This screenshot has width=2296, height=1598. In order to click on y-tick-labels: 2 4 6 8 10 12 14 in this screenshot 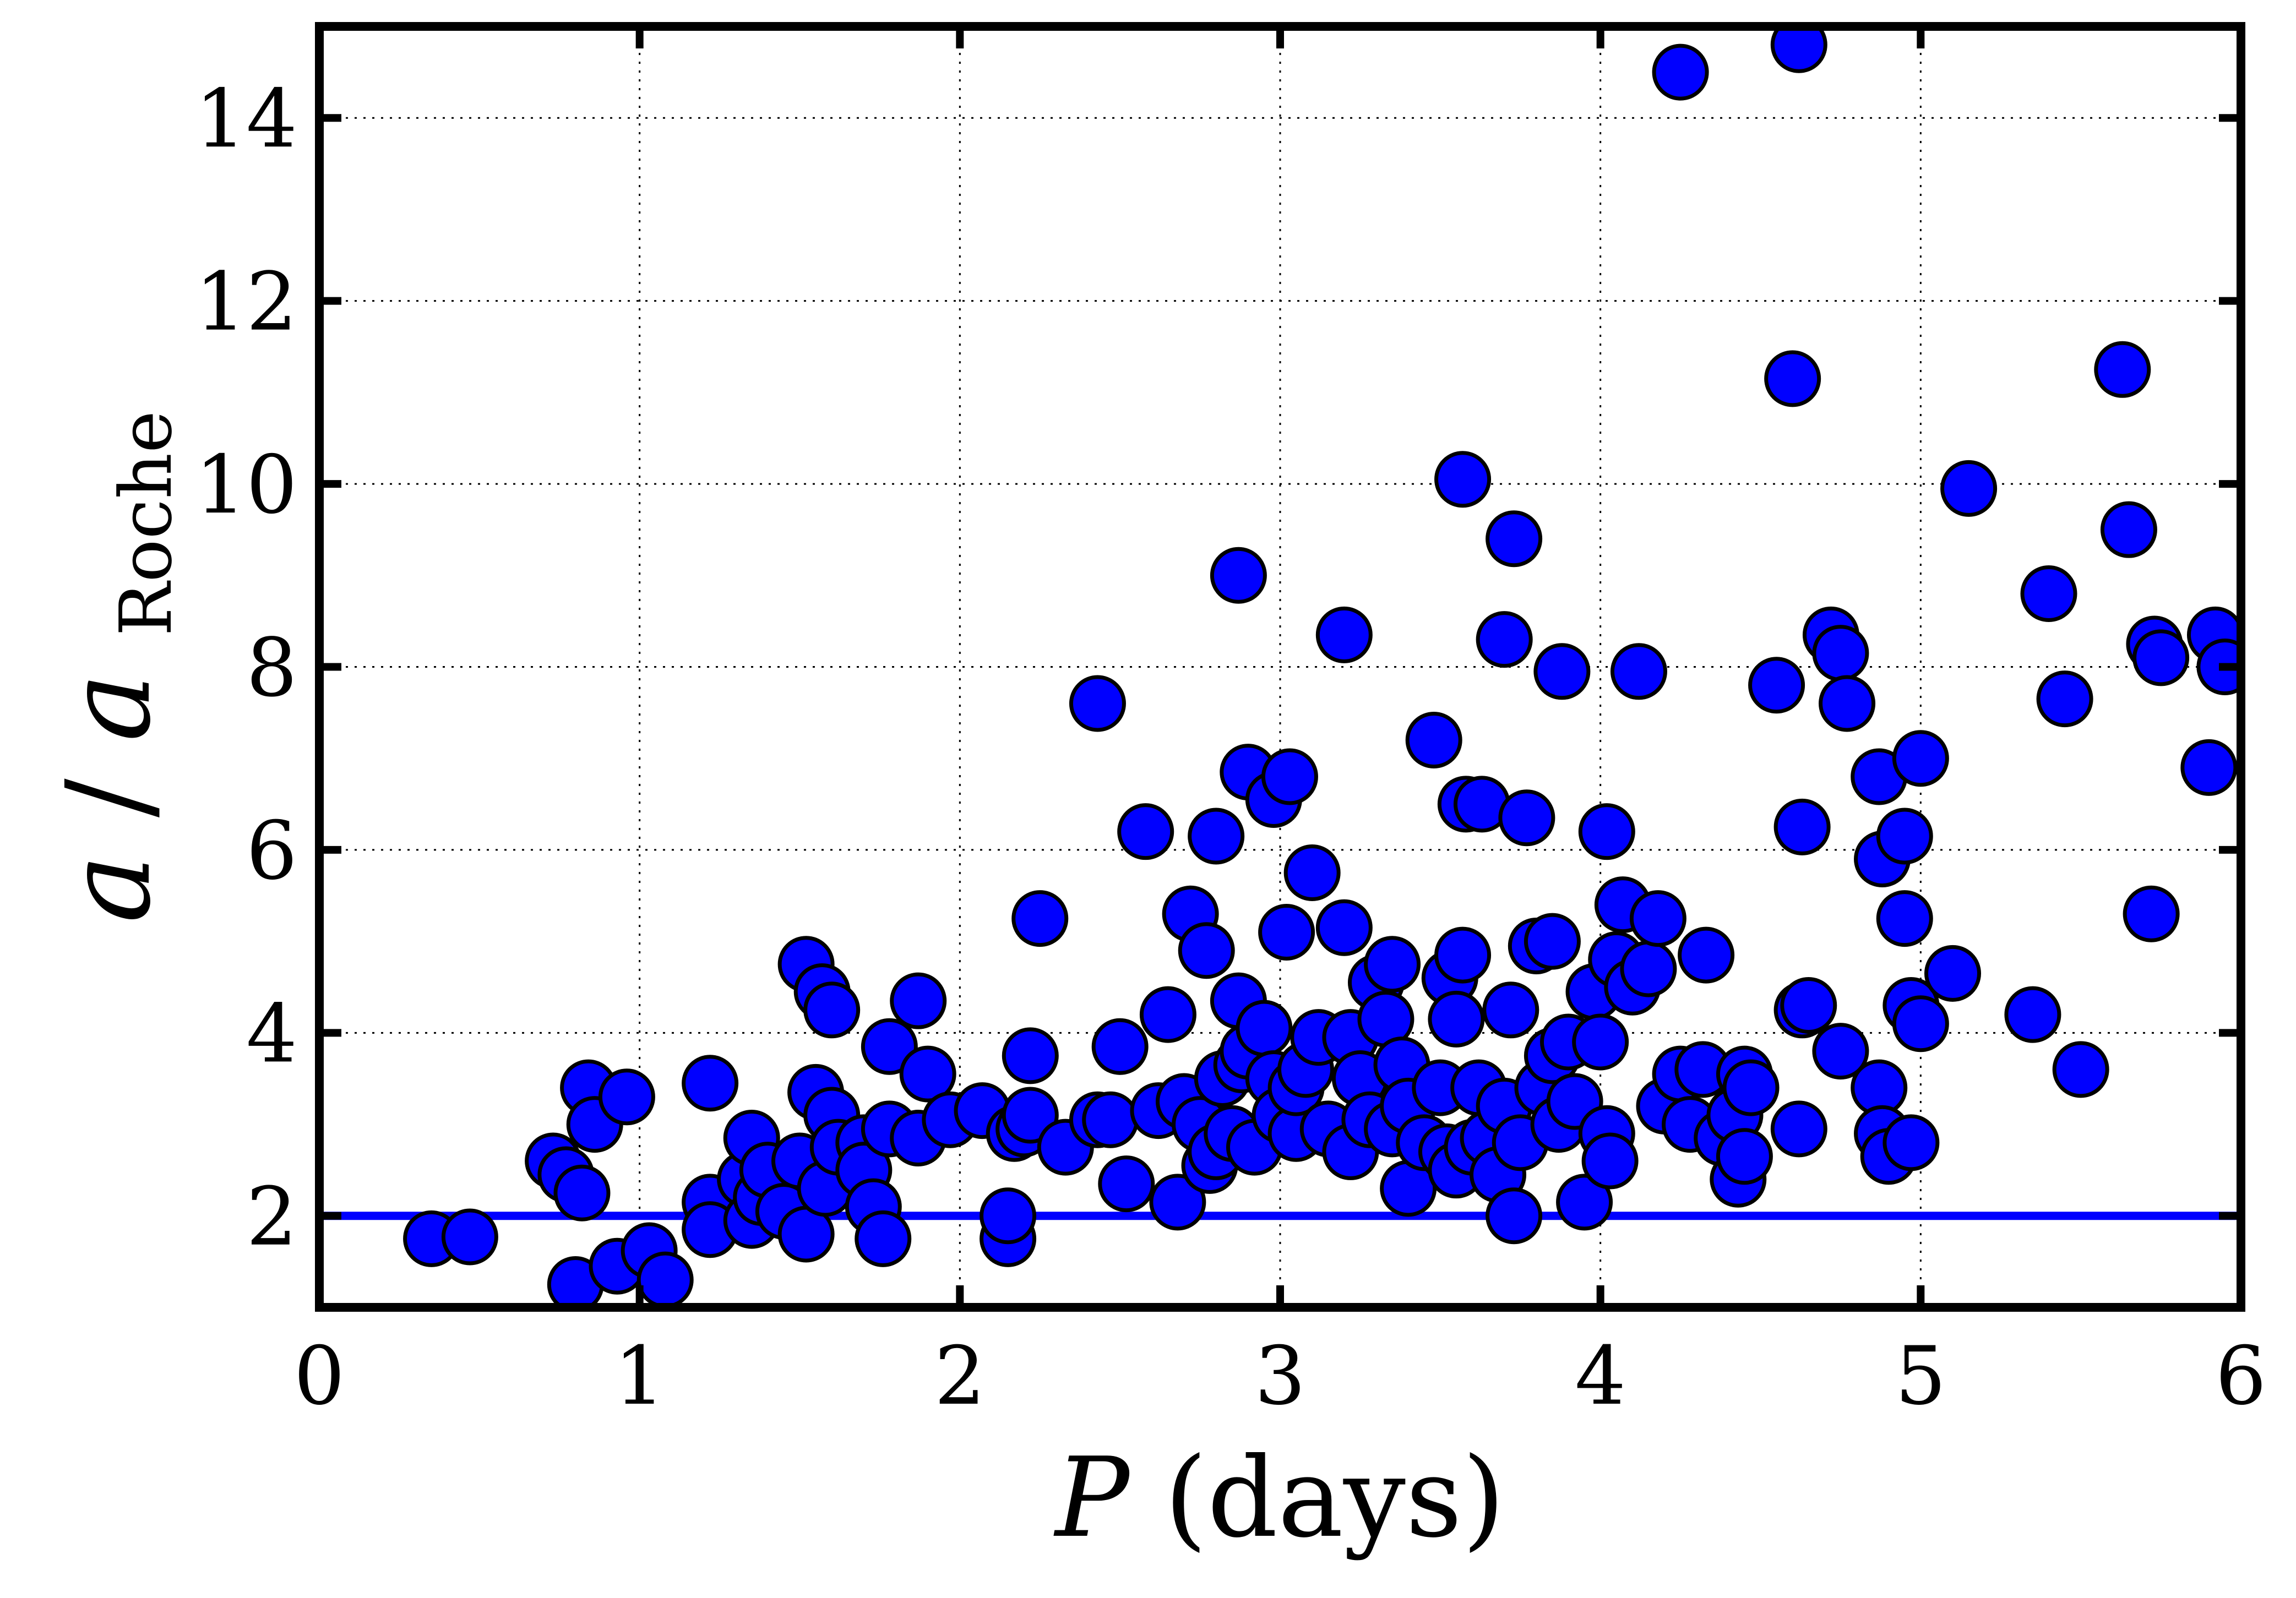, I will do `click(246, 668)`.